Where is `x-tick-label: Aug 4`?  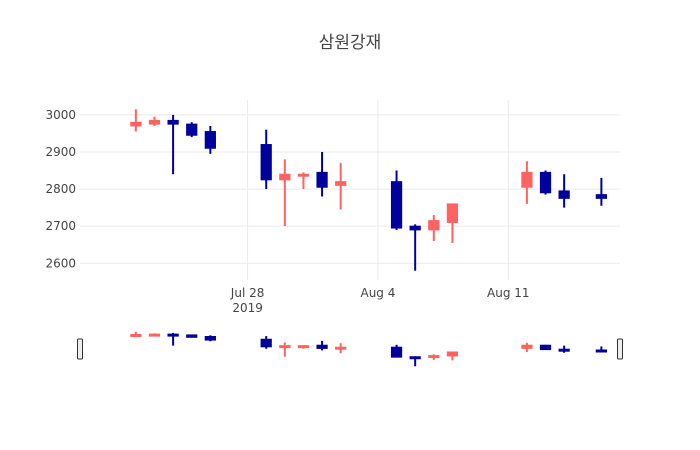 x-tick-label: Aug 4 is located at coordinates (377, 293).